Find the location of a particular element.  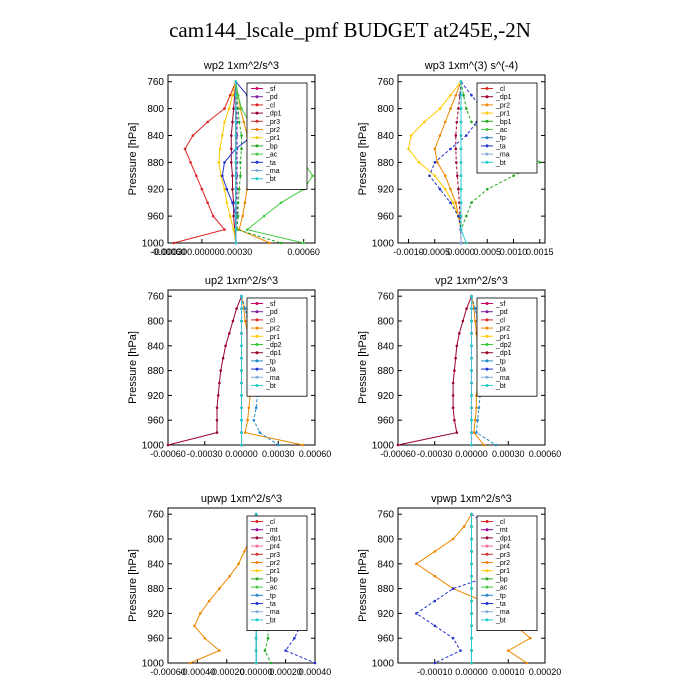

x-tick-label: 0.0015 is located at coordinates (540, 252).